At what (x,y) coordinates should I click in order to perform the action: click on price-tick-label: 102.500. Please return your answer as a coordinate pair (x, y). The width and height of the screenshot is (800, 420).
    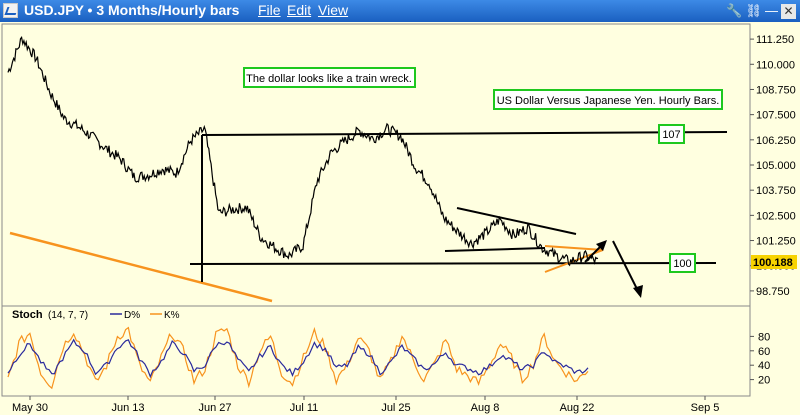
    Looking at the image, I should click on (776, 216).